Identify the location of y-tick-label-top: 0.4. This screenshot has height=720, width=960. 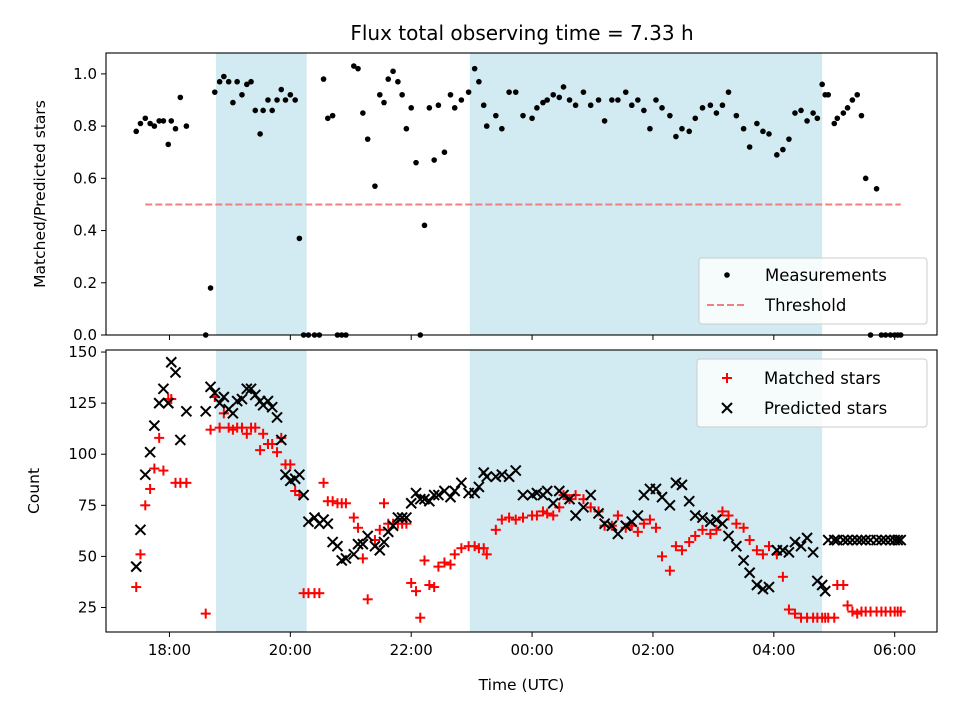
(85, 231).